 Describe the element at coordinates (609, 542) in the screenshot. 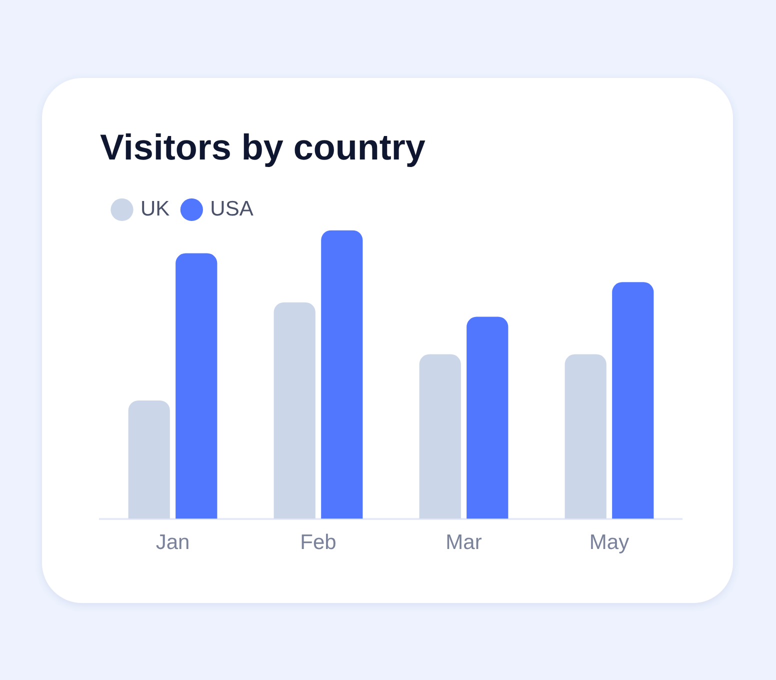

I see `x-tick-label: May` at that location.